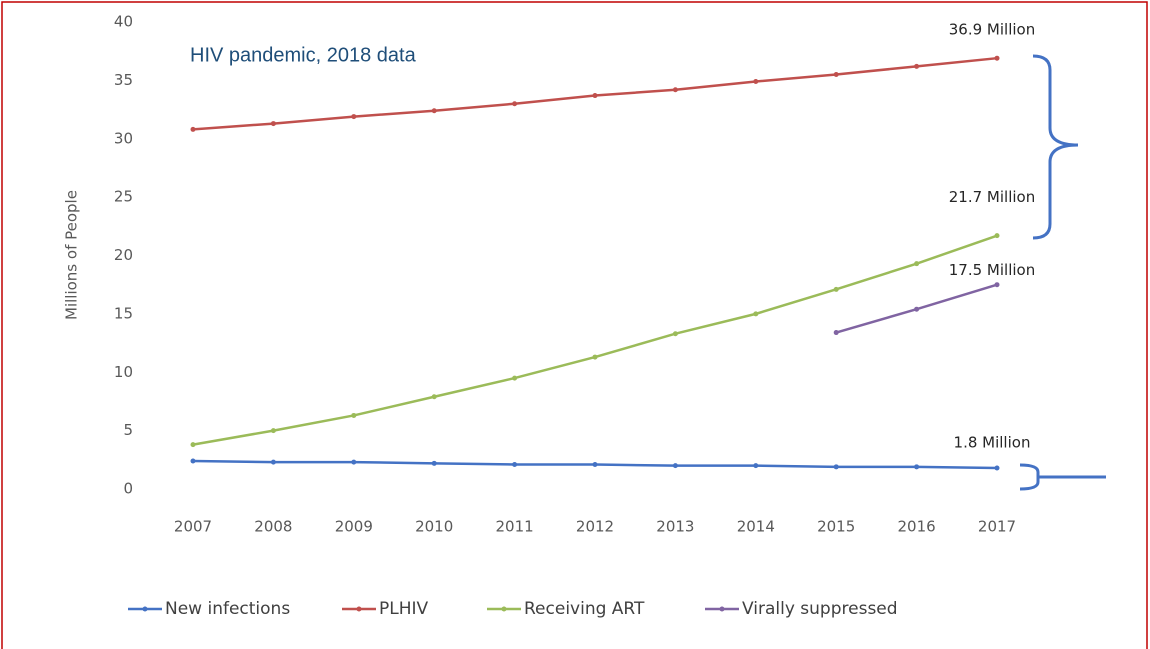 The width and height of the screenshot is (1150, 649). Describe the element at coordinates (128, 430) in the screenshot. I see `y-tick-label: 5` at that location.